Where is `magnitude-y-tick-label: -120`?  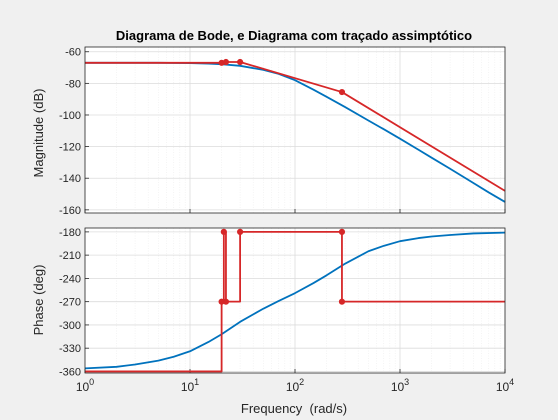 magnitude-y-tick-label: -120 is located at coordinates (70, 148).